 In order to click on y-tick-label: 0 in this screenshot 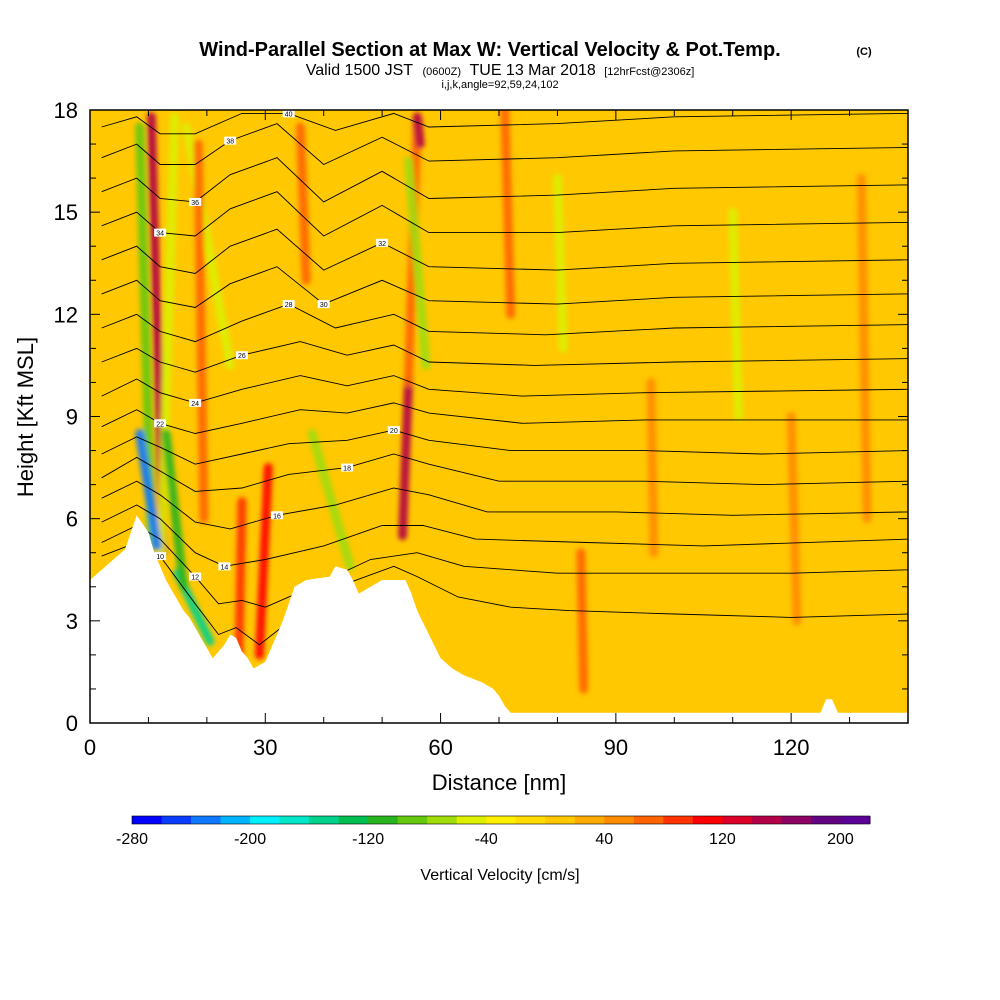, I will do `click(72, 723)`.